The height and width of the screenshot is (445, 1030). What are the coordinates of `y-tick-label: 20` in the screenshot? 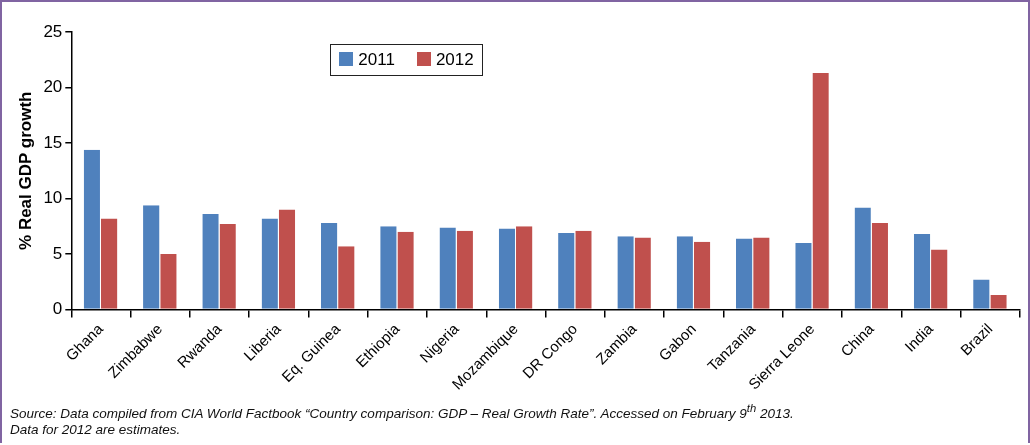 It's located at (53, 87).